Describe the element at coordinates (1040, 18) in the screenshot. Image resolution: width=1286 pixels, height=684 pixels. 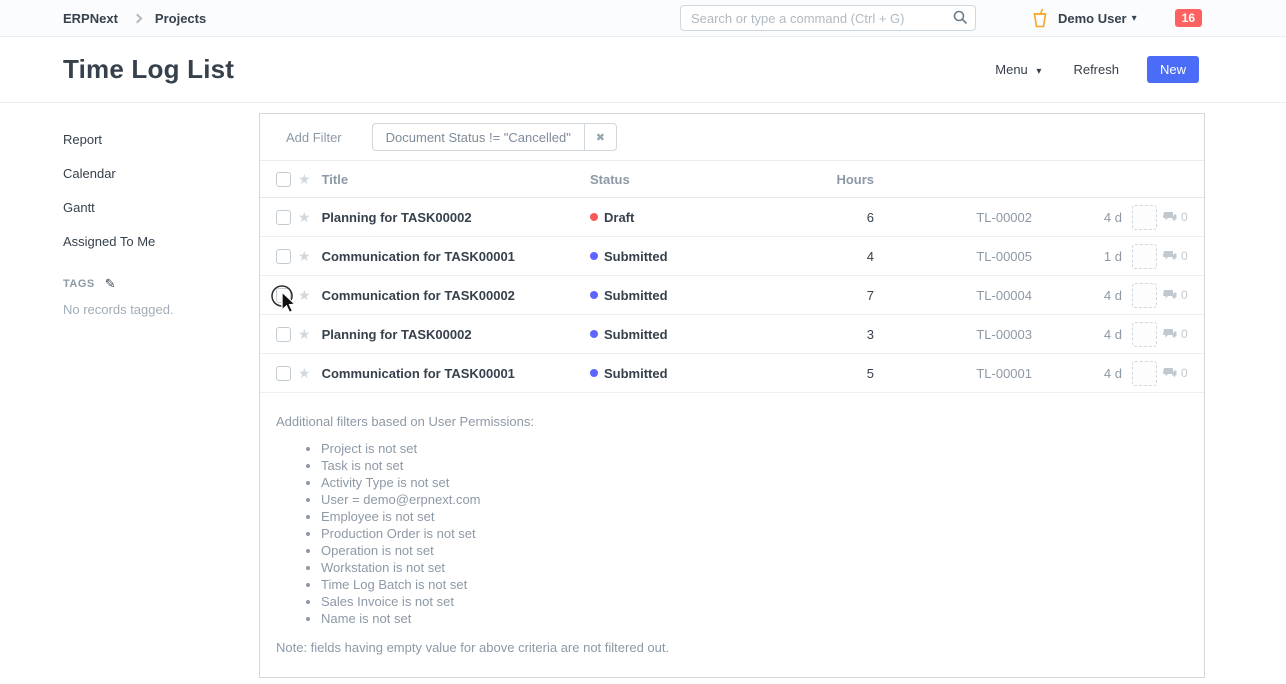
I see `drink-icon` at that location.